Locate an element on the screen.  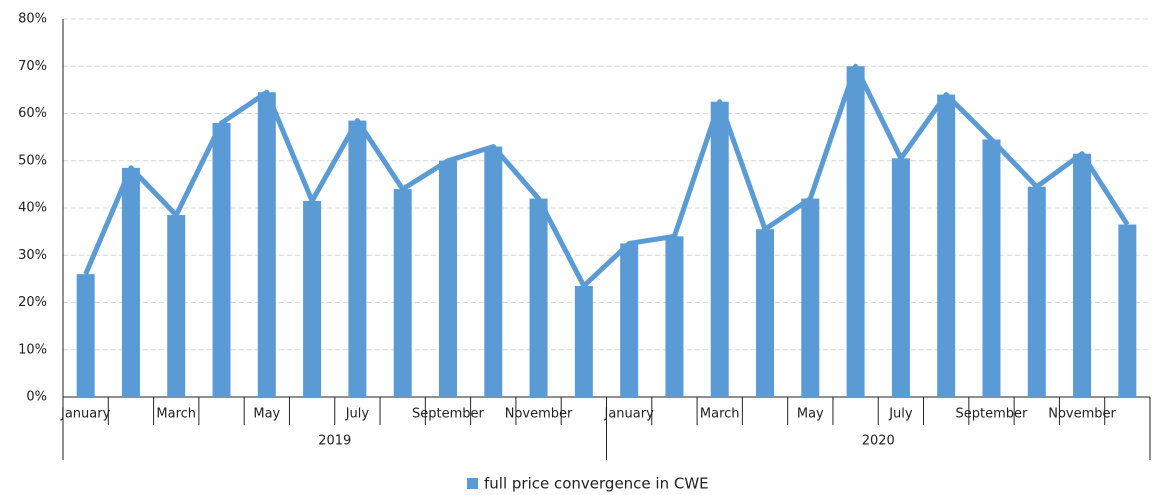
group-label: 2020 is located at coordinates (878, 441).